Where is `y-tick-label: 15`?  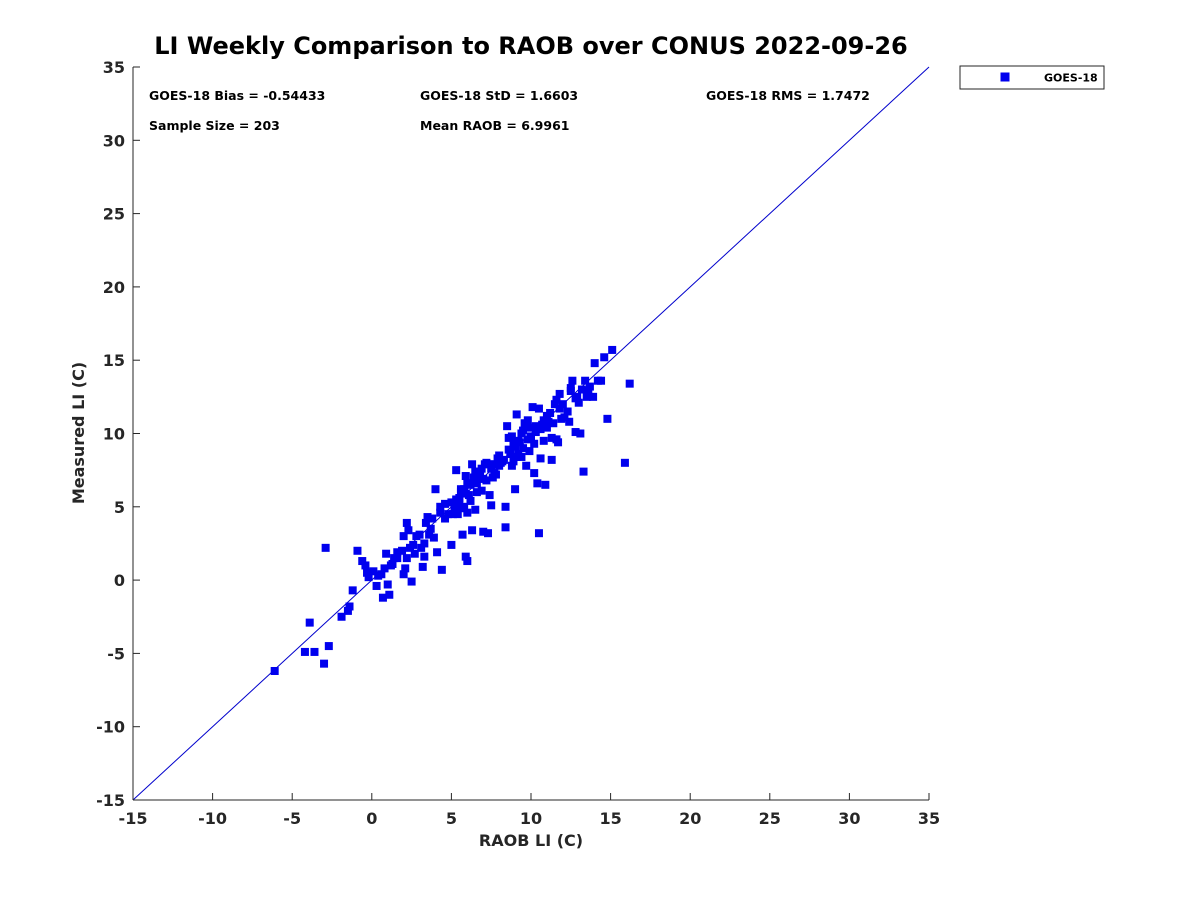
y-tick-label: 15 is located at coordinates (114, 360).